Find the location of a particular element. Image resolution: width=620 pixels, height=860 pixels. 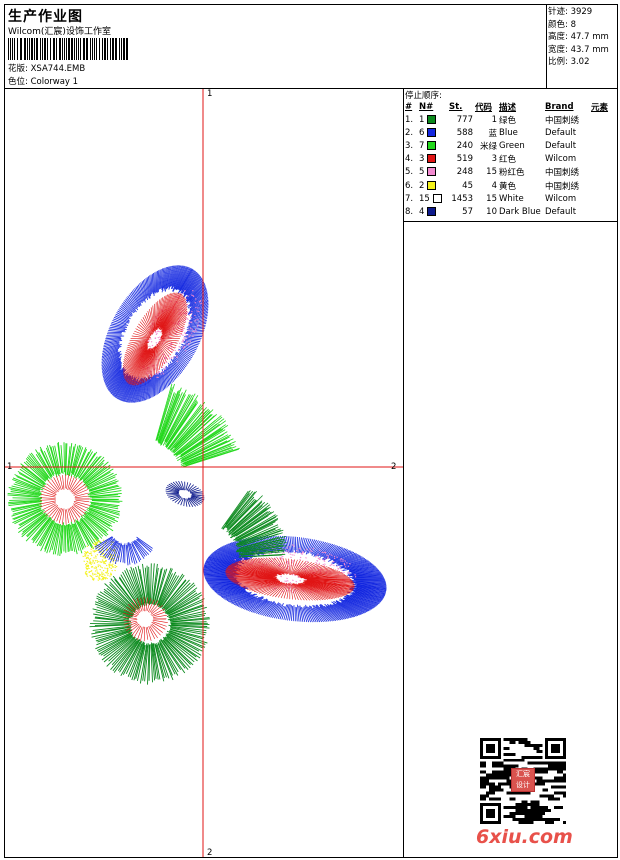

row-stitches: 45 is located at coordinates (467, 185).